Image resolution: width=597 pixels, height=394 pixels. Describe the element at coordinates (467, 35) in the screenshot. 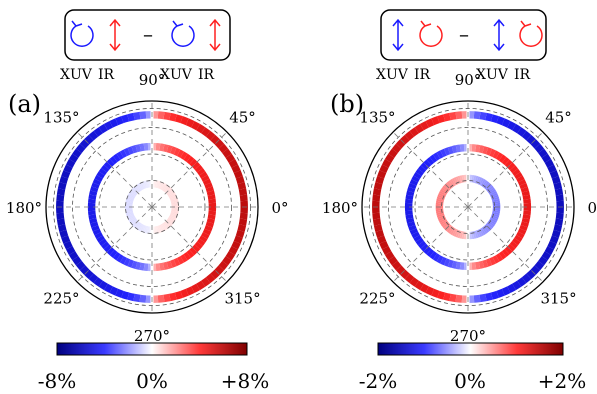

I see `legend-icons-b: –` at that location.